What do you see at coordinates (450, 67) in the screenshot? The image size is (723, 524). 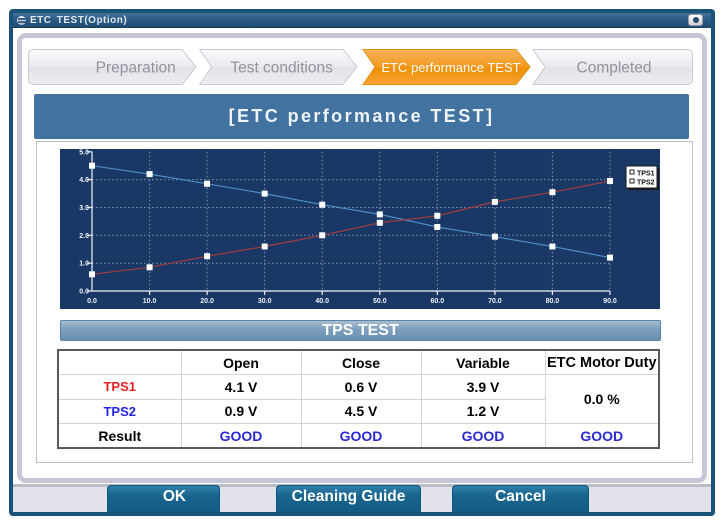 I see `svg-text: ETC performance TEST` at bounding box center [450, 67].